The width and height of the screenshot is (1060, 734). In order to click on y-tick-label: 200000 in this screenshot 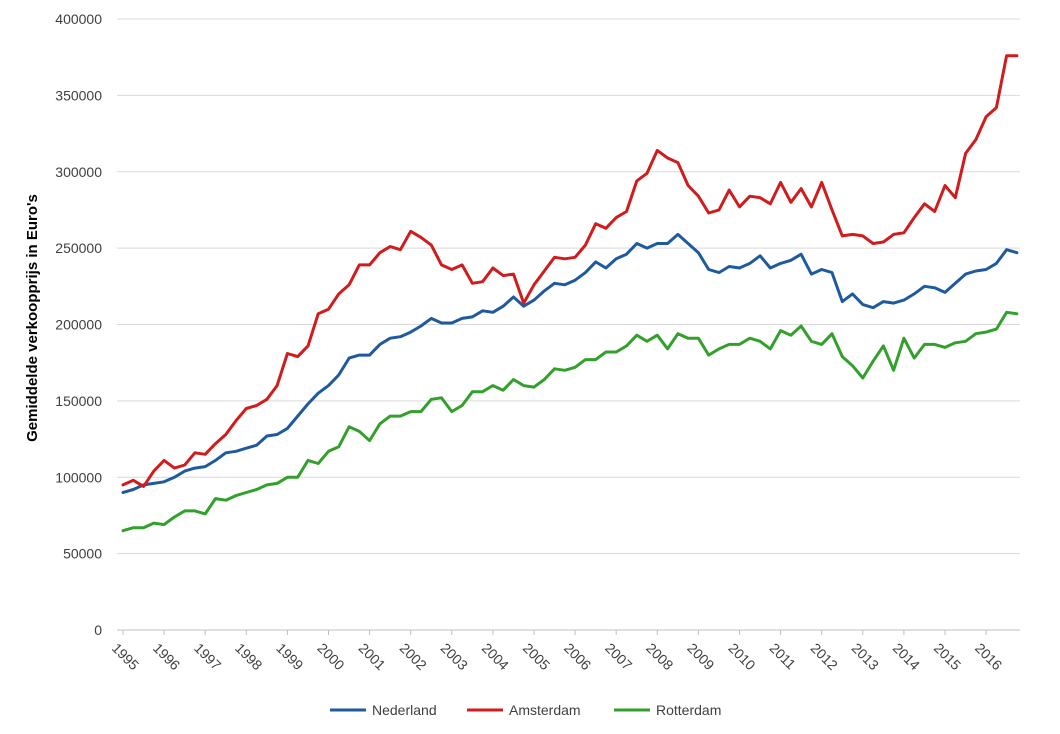, I will do `click(78, 325)`.